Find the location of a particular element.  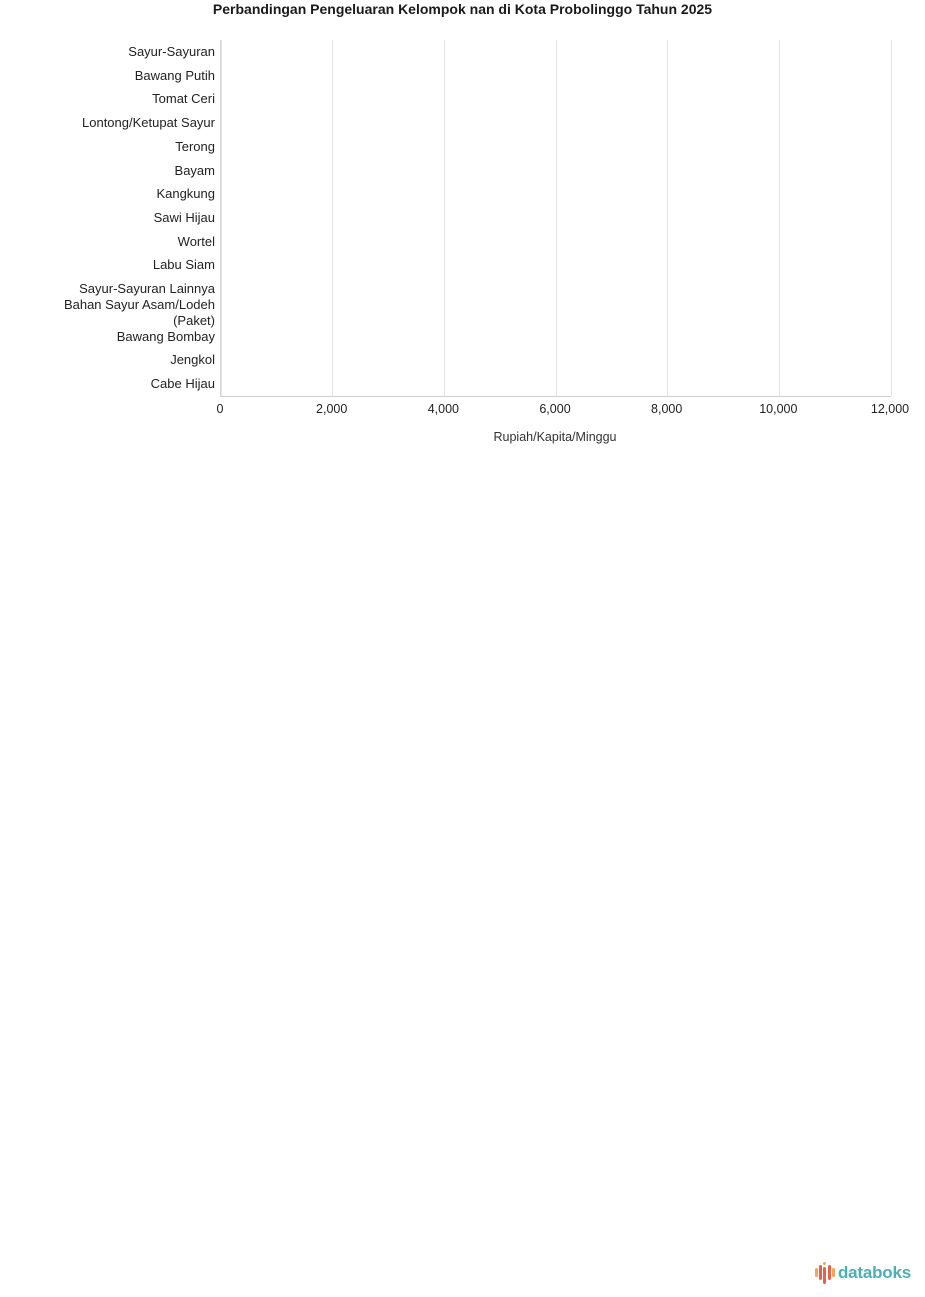

x-axis-title: Rupiah/Kapita/Minggu is located at coordinates (555, 437).